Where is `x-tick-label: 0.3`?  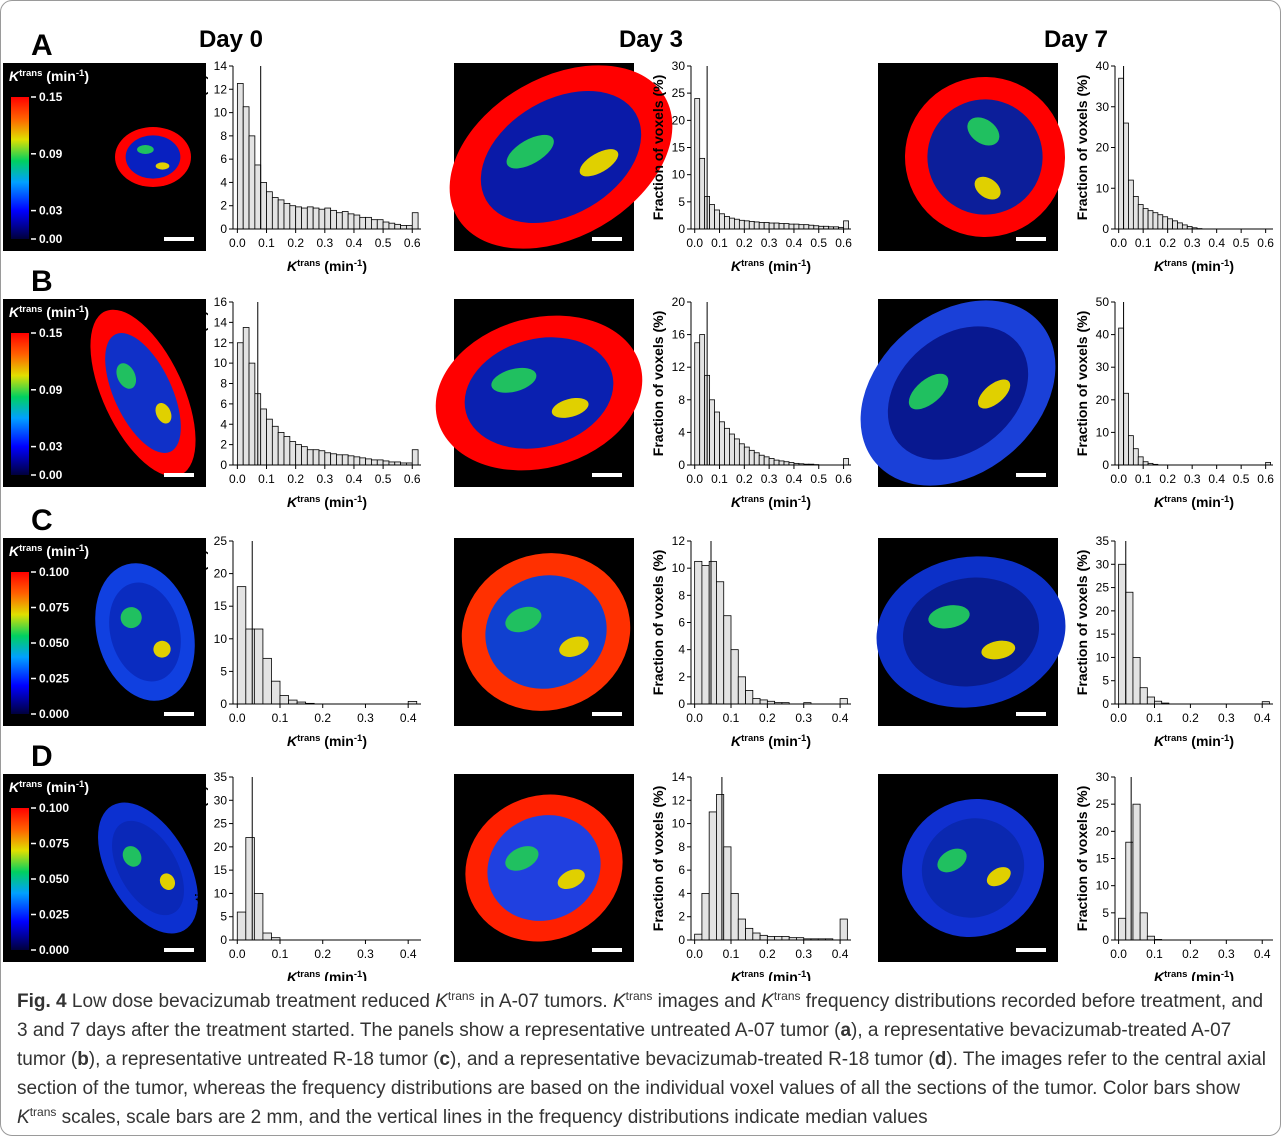
x-tick-label: 0.3 is located at coordinates (803, 718).